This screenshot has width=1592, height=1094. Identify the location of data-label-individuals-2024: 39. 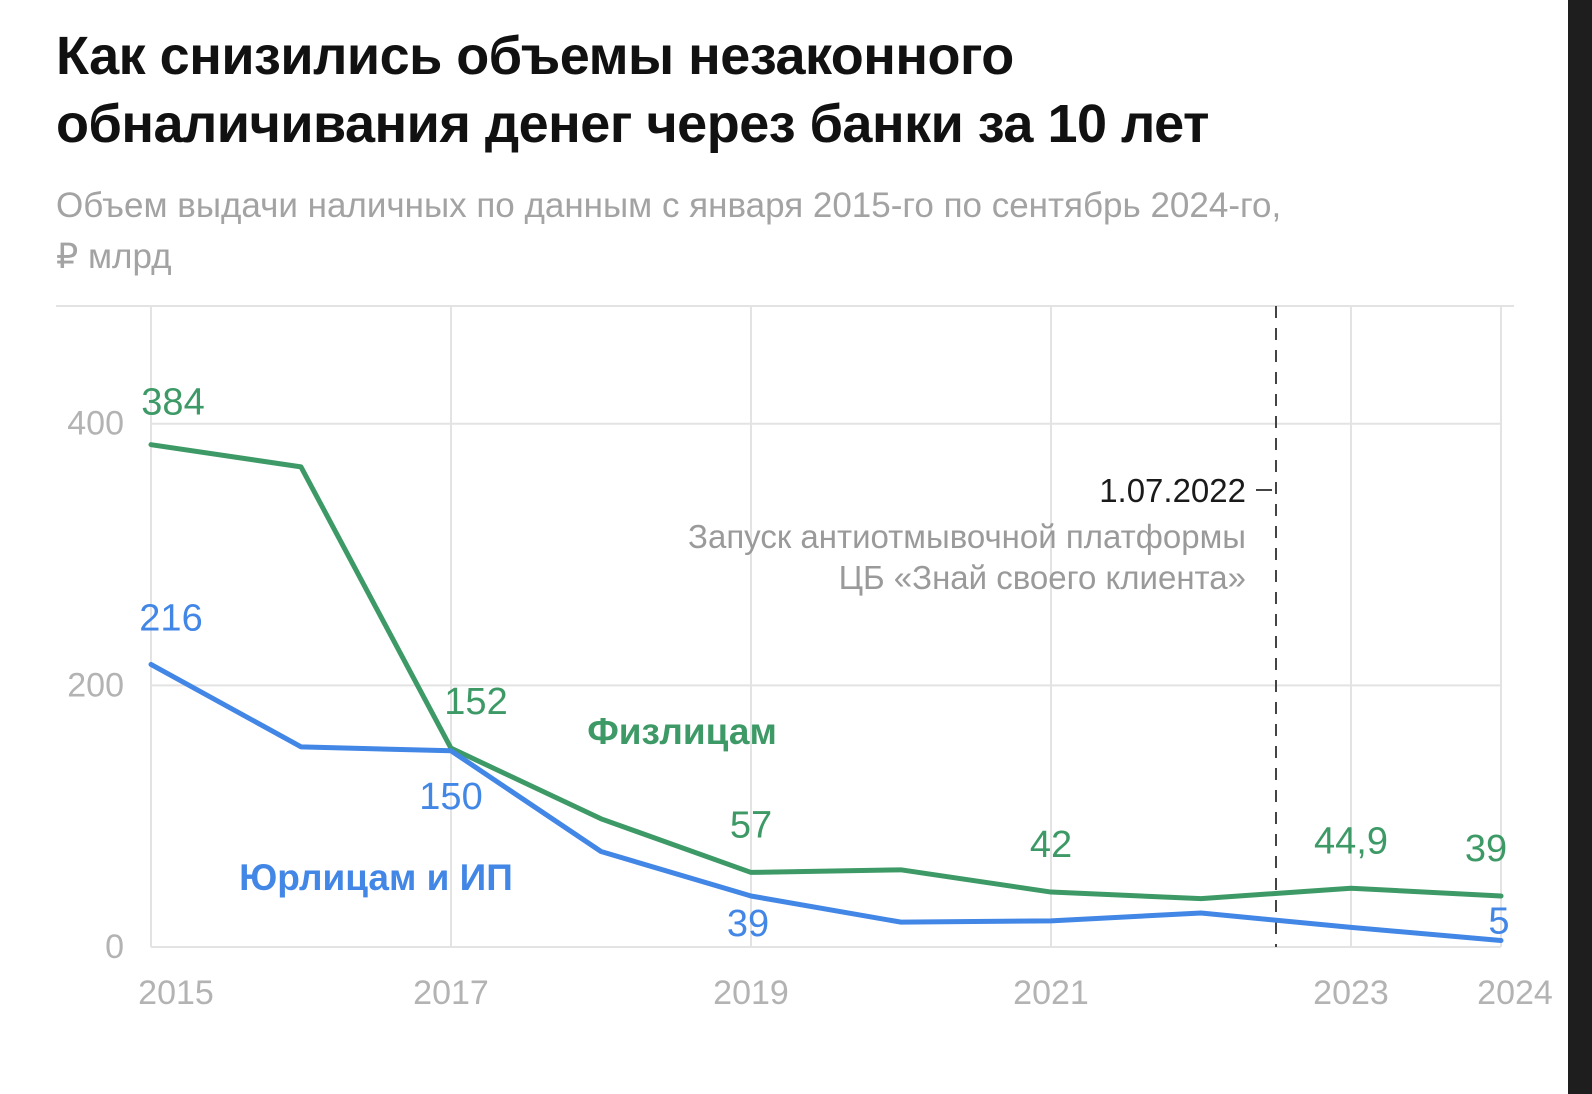
(1486, 849).